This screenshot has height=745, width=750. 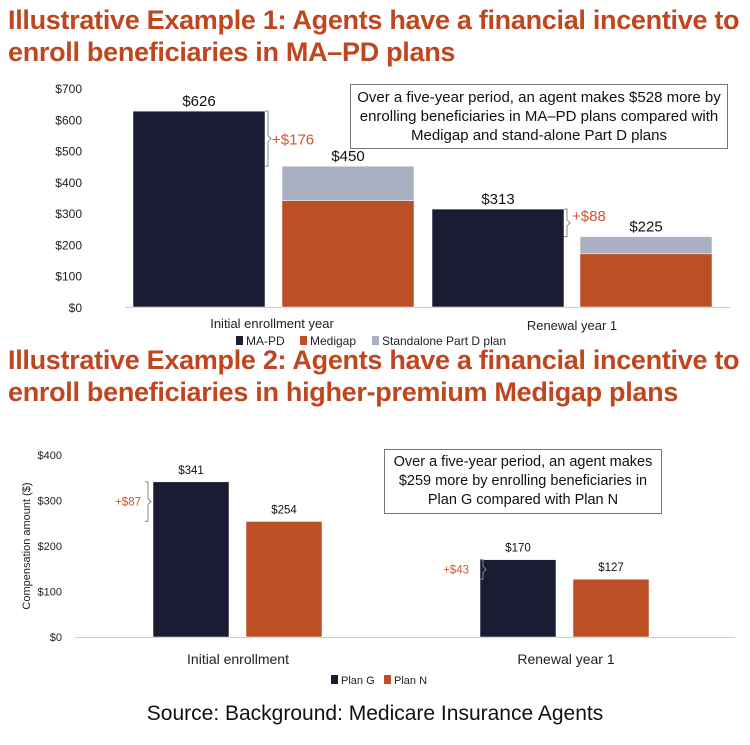 I want to click on legend-label: Plan G, so click(x=358, y=681).